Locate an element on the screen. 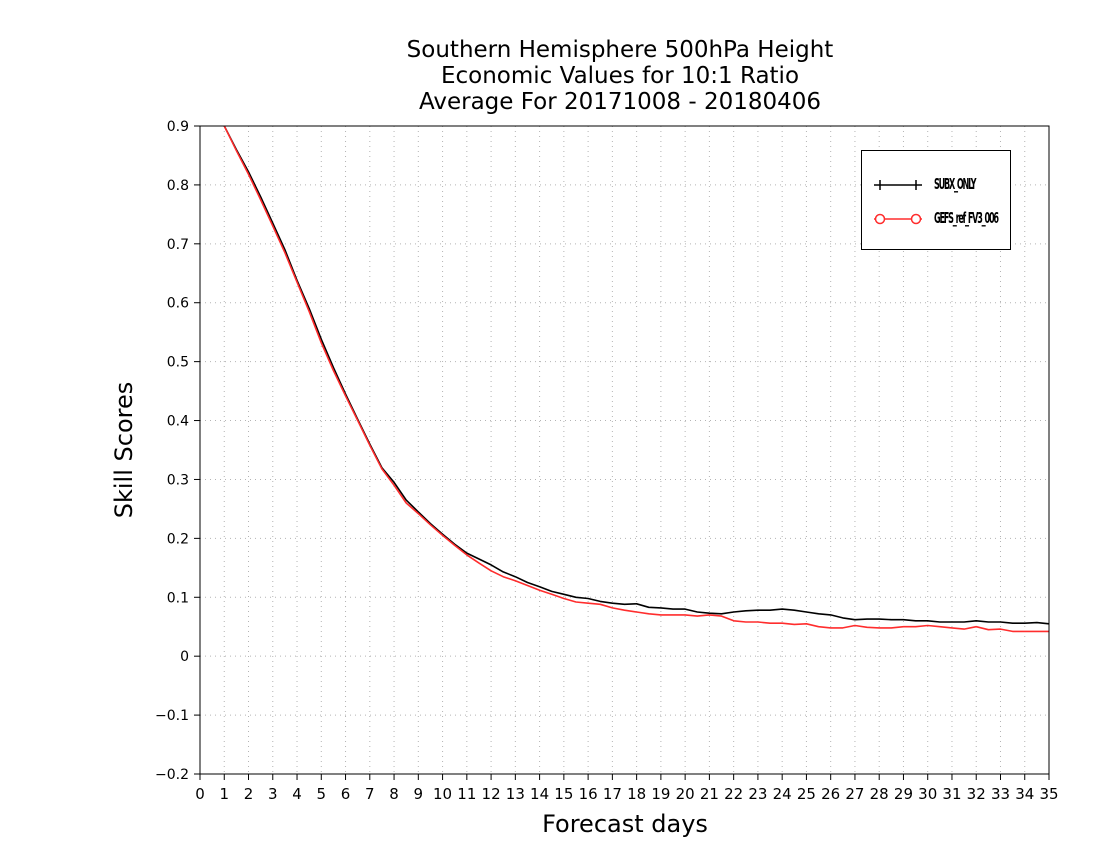 This screenshot has height=850, width=1100. x-tick-label: 28 is located at coordinates (879, 794).